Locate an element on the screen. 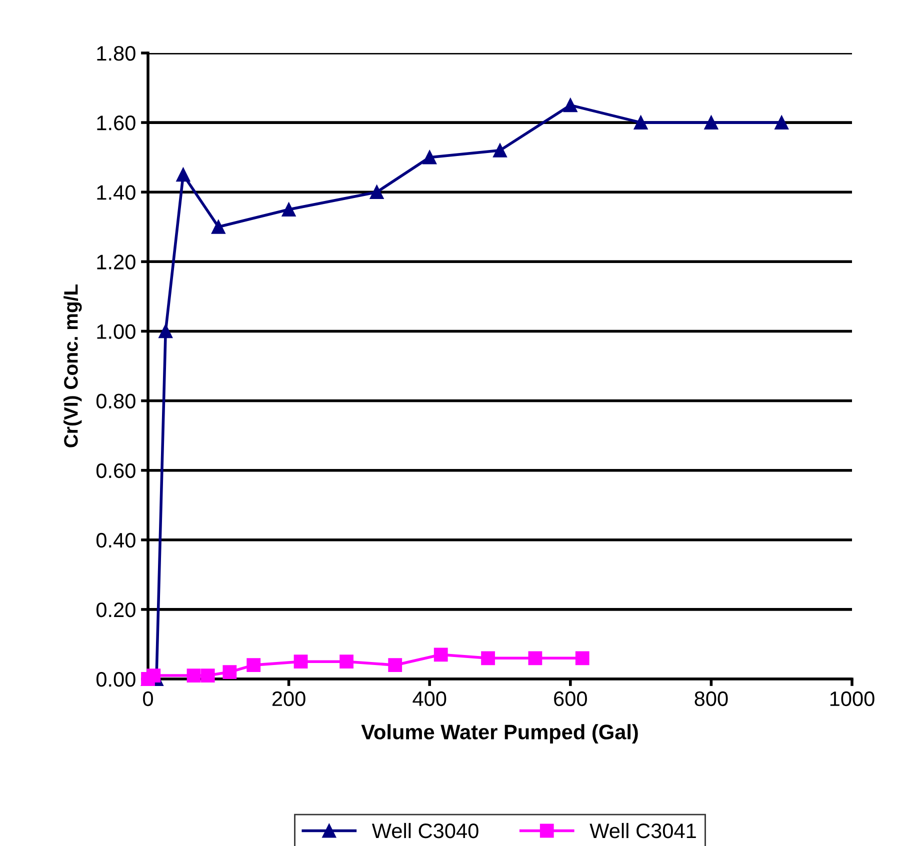  x-tick-label: 600 is located at coordinates (570, 698).